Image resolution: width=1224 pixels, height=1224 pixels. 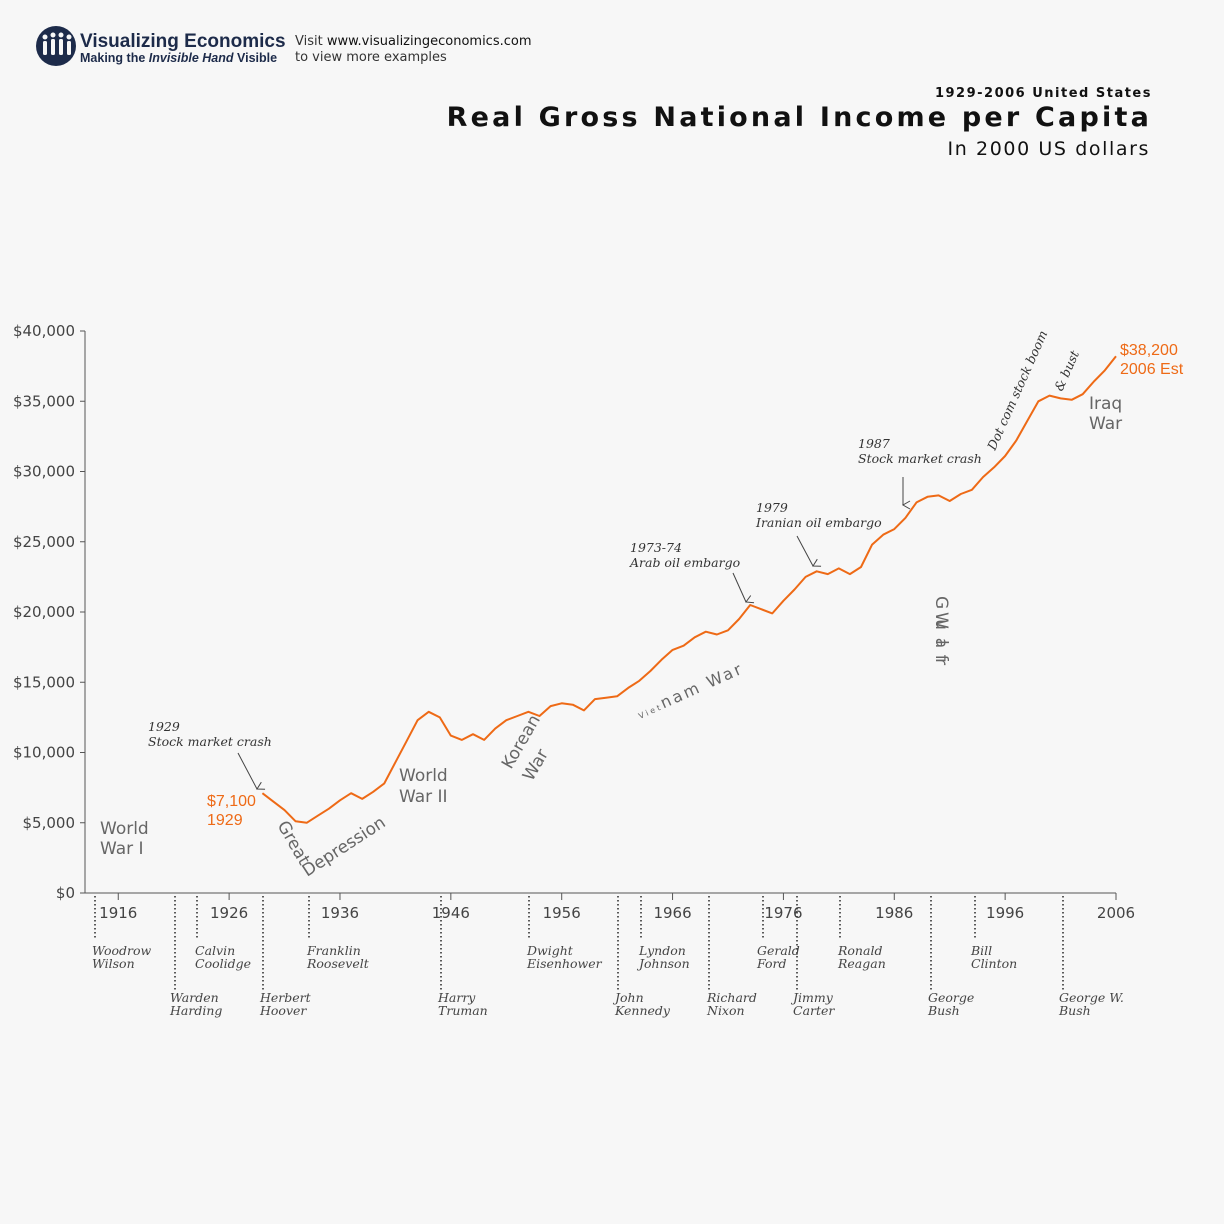 What do you see at coordinates (423, 776) in the screenshot?
I see `ww2-label: World` at bounding box center [423, 776].